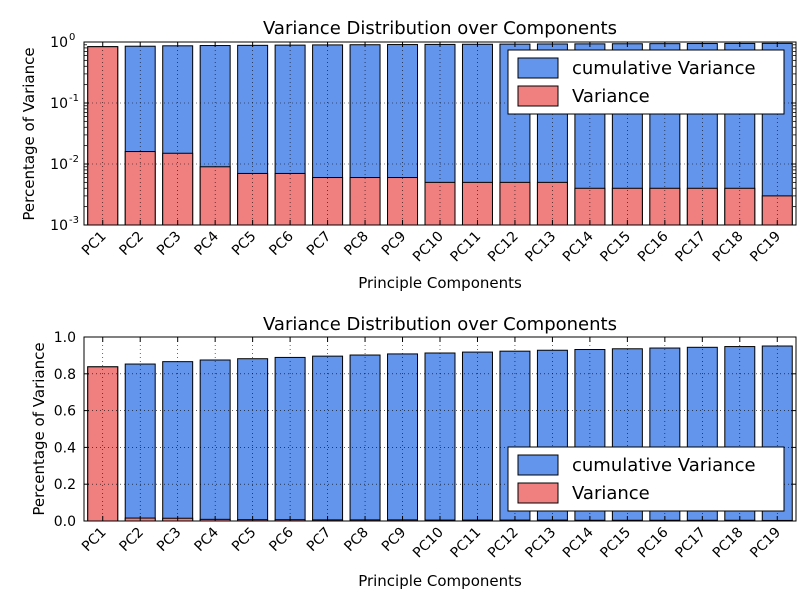 This screenshot has width=812, height=612. Describe the element at coordinates (65, 485) in the screenshot. I see `linear-chart-ytick-label: 0.2` at that location.